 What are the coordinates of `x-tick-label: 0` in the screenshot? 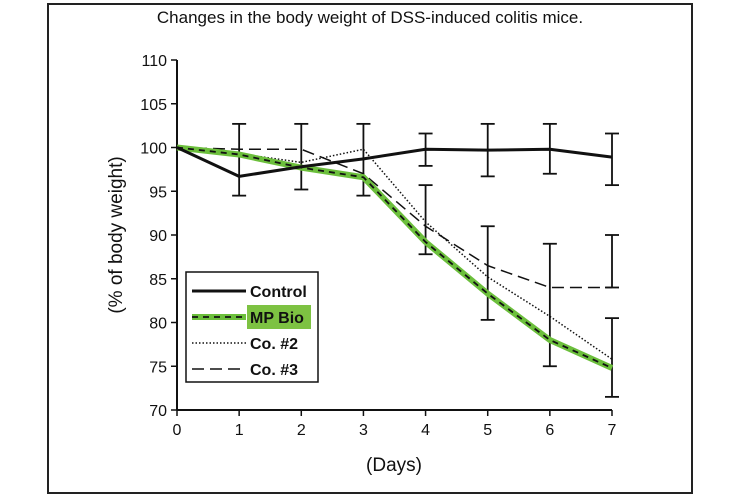 It's located at (177, 430).